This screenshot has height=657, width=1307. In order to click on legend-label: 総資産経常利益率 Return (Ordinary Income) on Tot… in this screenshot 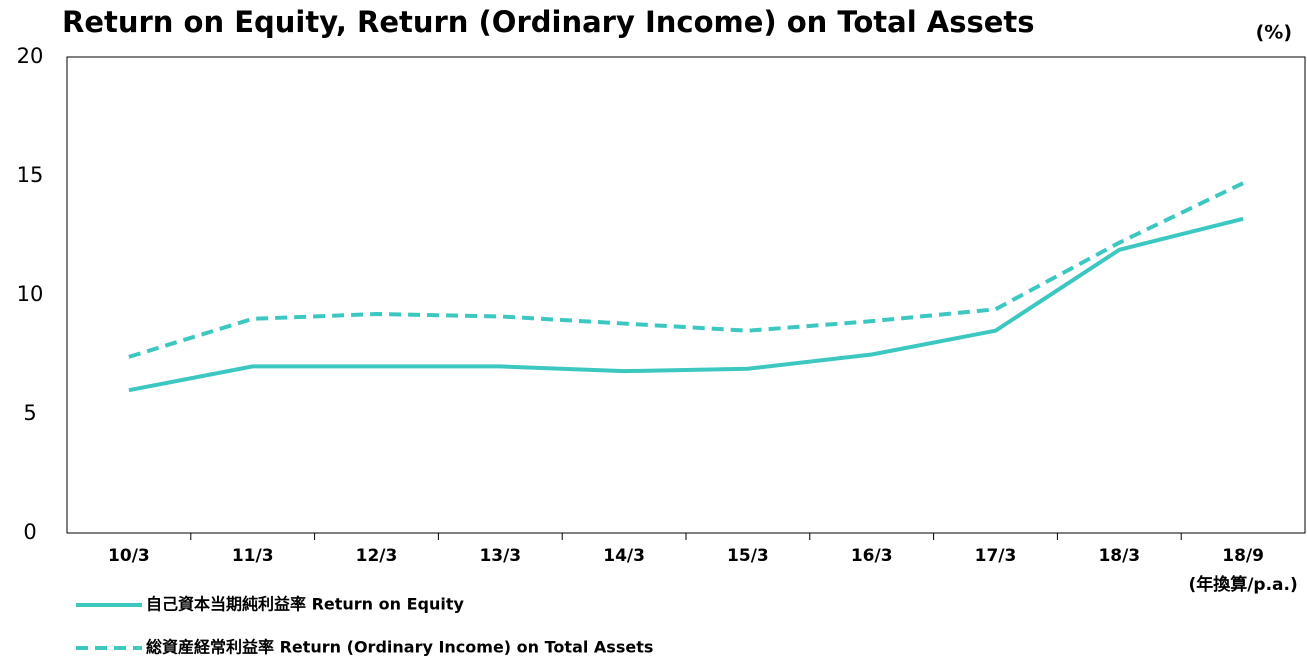, I will do `click(399, 647)`.